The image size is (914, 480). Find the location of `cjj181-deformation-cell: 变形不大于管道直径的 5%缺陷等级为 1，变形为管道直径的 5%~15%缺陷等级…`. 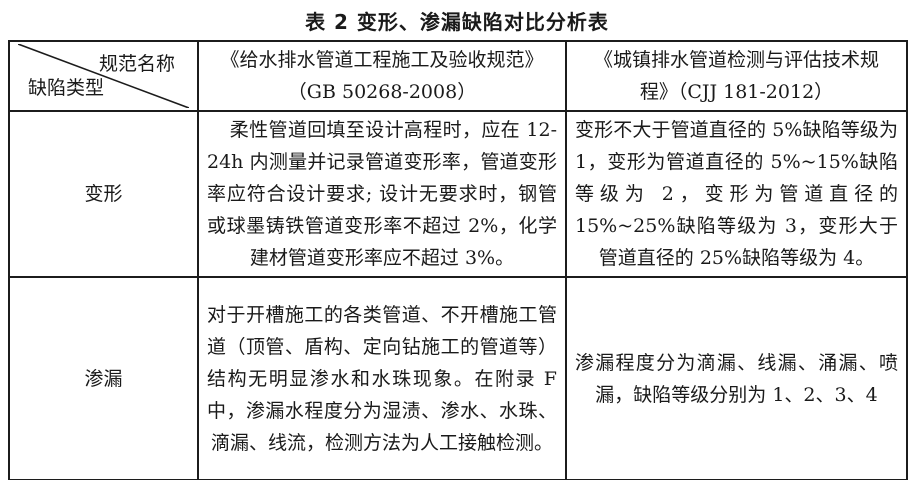

cjj181-deformation-cell: 变形不大于管道直径的 5%缺陷等级为 1，变形为管道直径的 5%~15%缺陷等级… is located at coordinates (736, 194).